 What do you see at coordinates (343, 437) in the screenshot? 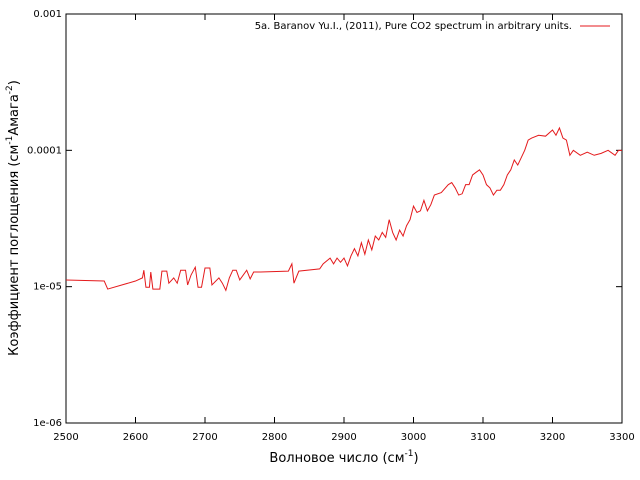
I see `x-tick-label: 2900` at bounding box center [343, 437].